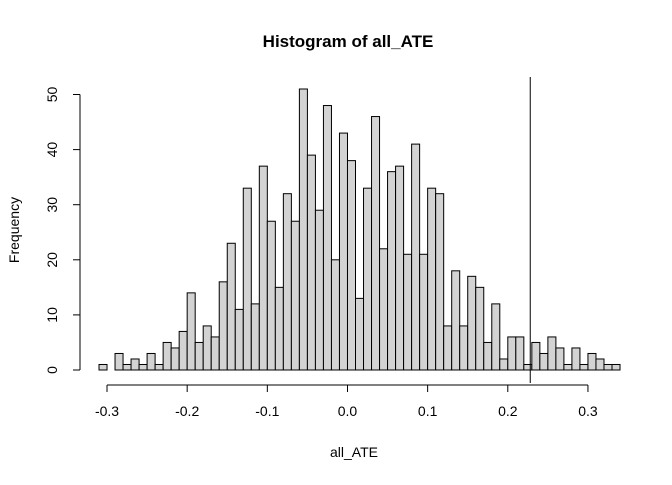 The height and width of the screenshot is (485, 672). Describe the element at coordinates (346, 401) in the screenshot. I see `x-axis: -0.3 -0.2 -0.1 0.0 0.1 0.2 0.3` at that location.